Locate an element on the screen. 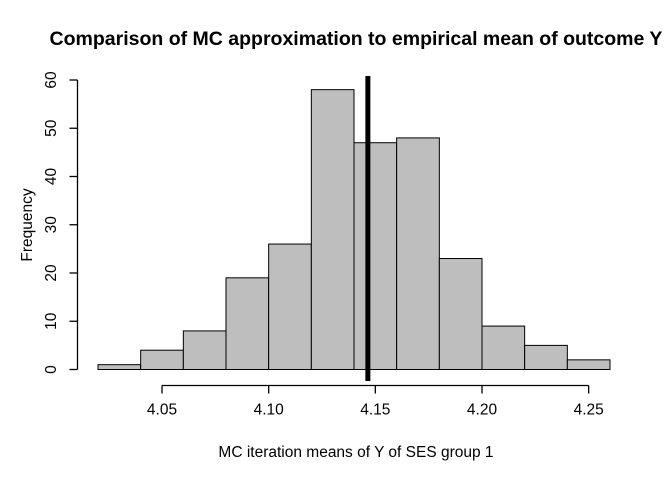 The width and height of the screenshot is (672, 480). y-axis-tick-label: 60 is located at coordinates (51, 80).